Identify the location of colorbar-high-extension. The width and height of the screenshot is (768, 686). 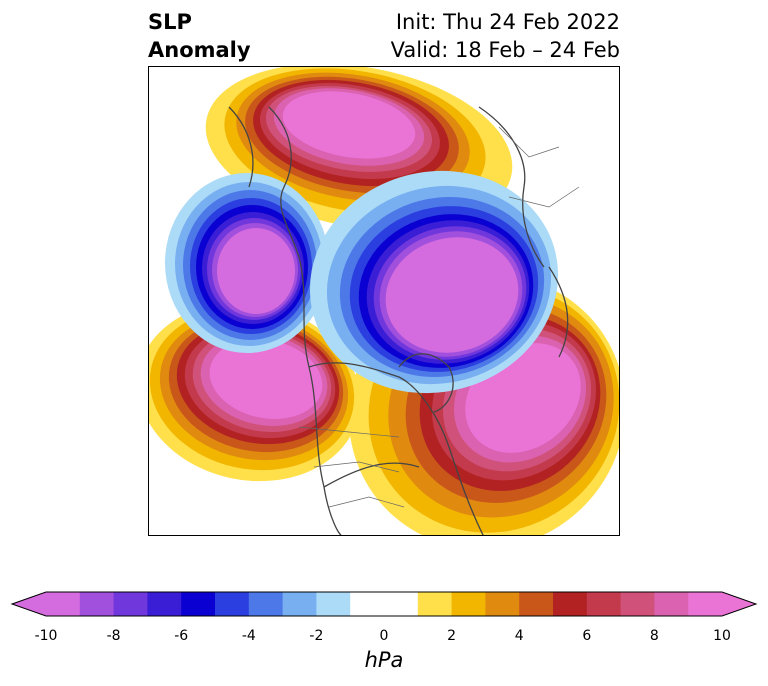
(739, 604).